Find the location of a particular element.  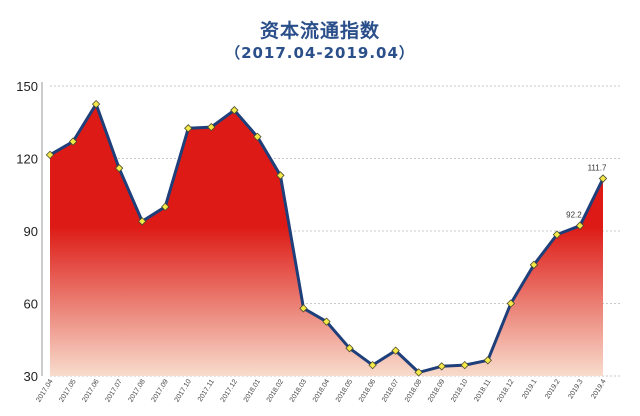

x-tick-label: 2018.07 is located at coordinates (390, 390).